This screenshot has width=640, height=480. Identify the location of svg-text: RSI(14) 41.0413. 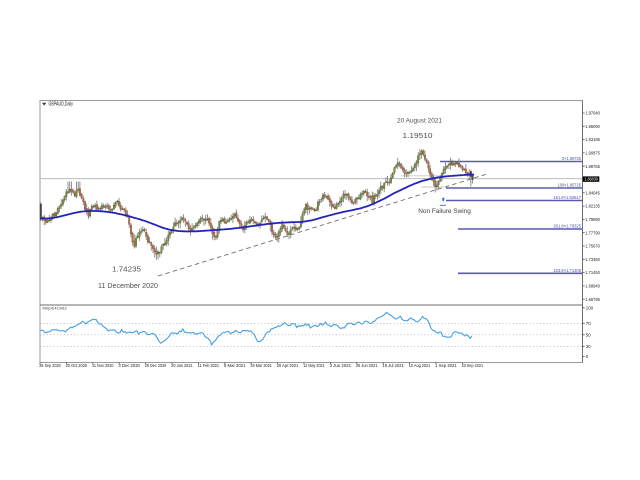
(55, 308).